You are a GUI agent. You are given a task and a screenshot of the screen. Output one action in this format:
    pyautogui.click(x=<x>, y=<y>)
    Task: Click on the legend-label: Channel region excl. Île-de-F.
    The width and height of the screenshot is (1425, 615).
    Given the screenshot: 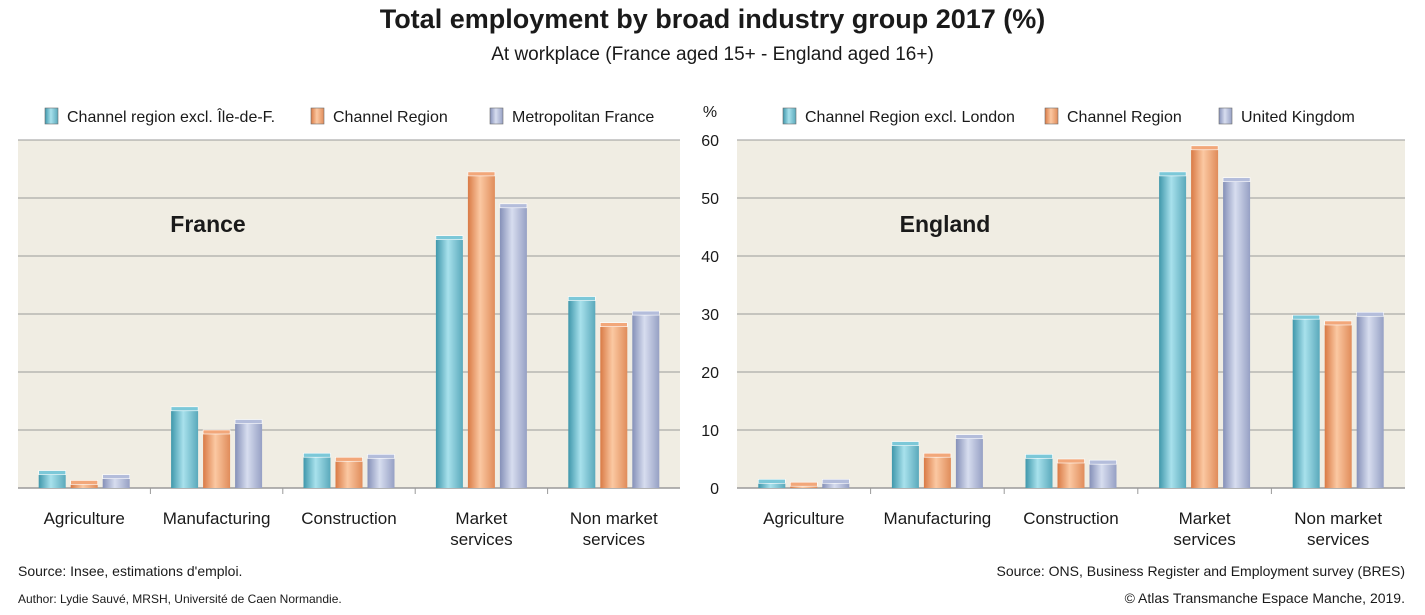 What is the action you would take?
    pyautogui.click(x=171, y=116)
    